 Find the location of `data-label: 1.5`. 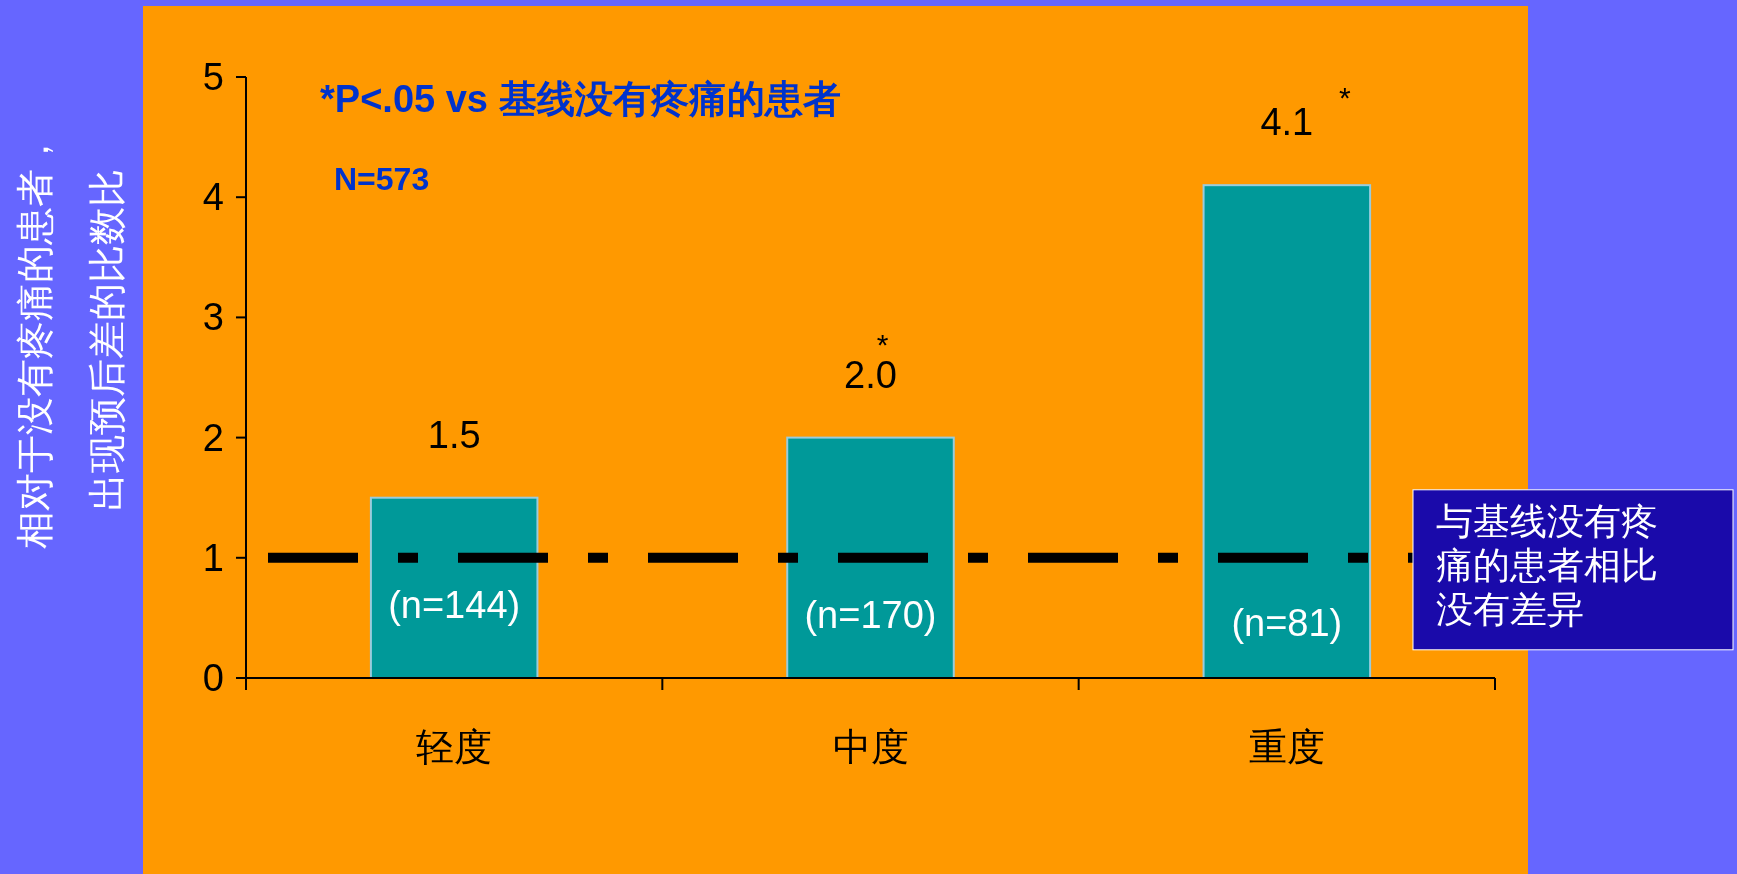

data-label: 1.5 is located at coordinates (454, 434).